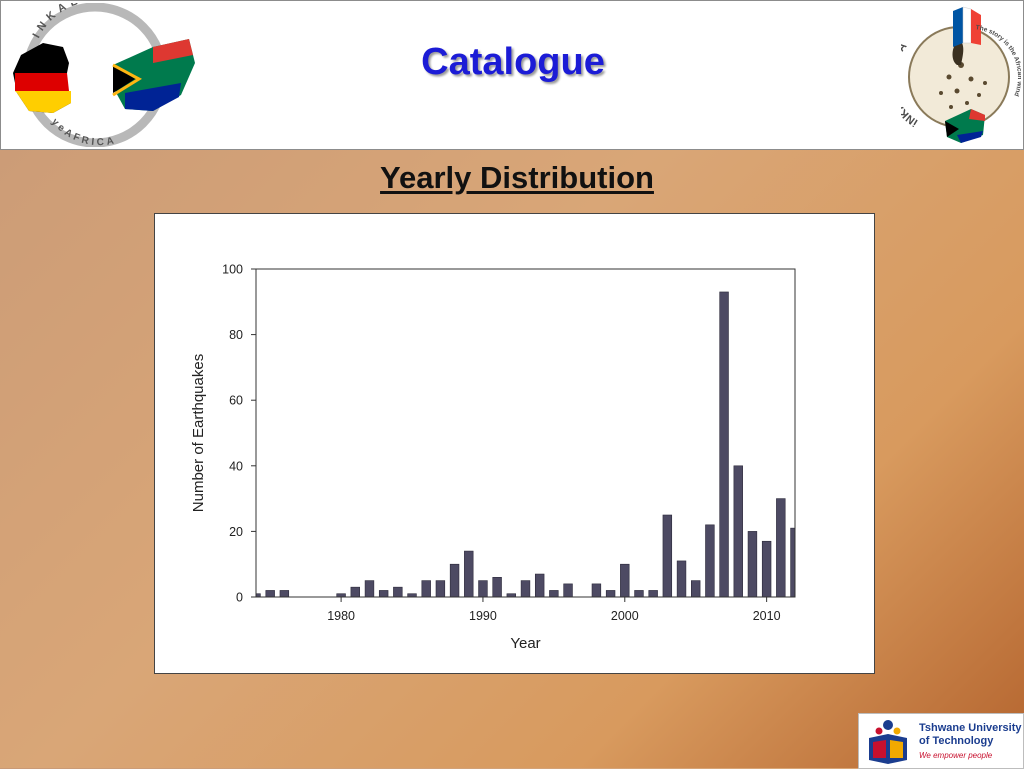 This screenshot has height=769, width=1024. What do you see at coordinates (539, 585) in the screenshot?
I see `bar-1994` at bounding box center [539, 585].